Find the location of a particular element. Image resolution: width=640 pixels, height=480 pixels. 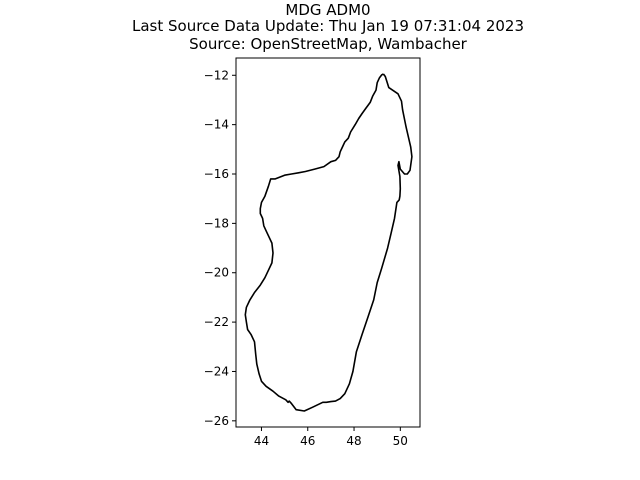

y-tick-label: −20 is located at coordinates (216, 273).